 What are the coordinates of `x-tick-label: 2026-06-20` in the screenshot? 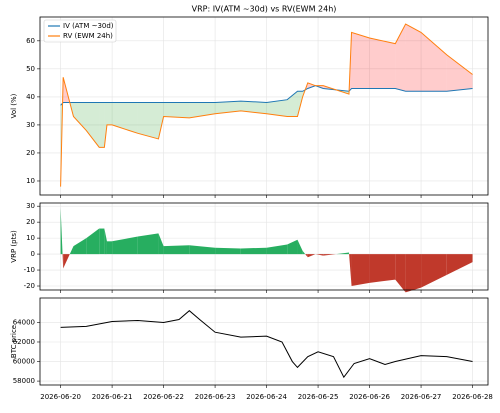 It's located at (60, 397).